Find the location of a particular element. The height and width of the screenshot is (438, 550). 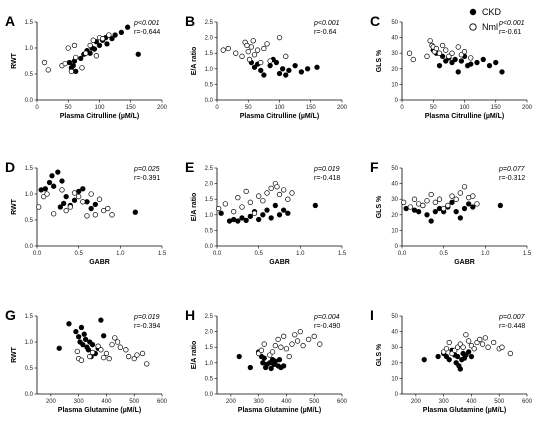

y-tick-label: 40 is located at coordinates (394, 333).